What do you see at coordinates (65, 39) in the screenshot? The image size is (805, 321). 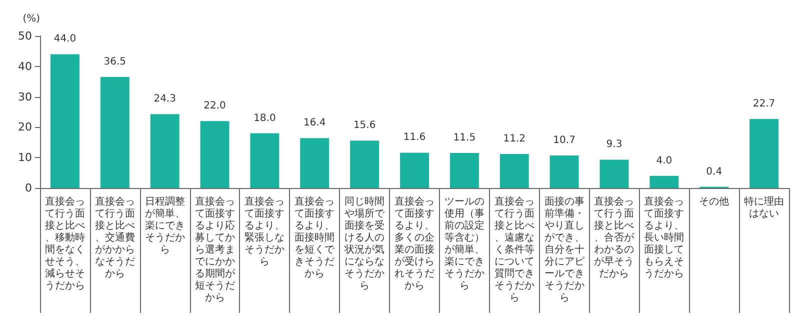 I see `data-label: 44.0` at bounding box center [65, 39].